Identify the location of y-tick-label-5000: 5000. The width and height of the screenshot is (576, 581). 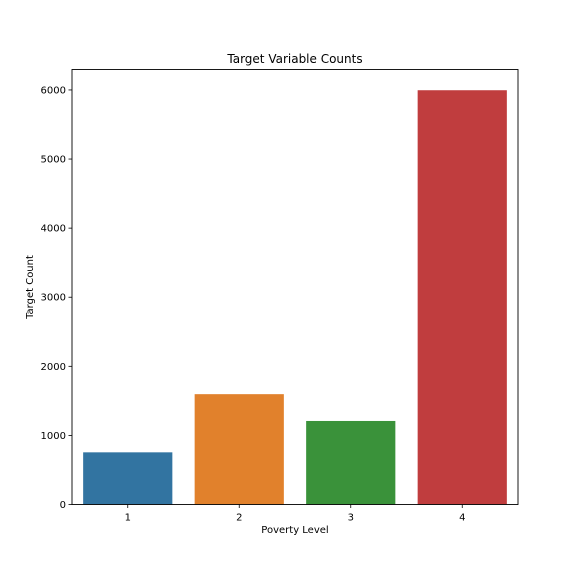
(53, 160).